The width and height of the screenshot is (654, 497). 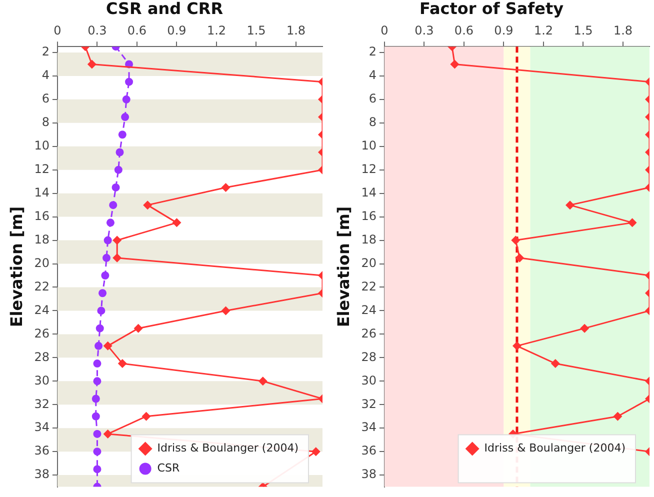 What do you see at coordinates (168, 468) in the screenshot?
I see `legend-label: CSR` at bounding box center [168, 468].